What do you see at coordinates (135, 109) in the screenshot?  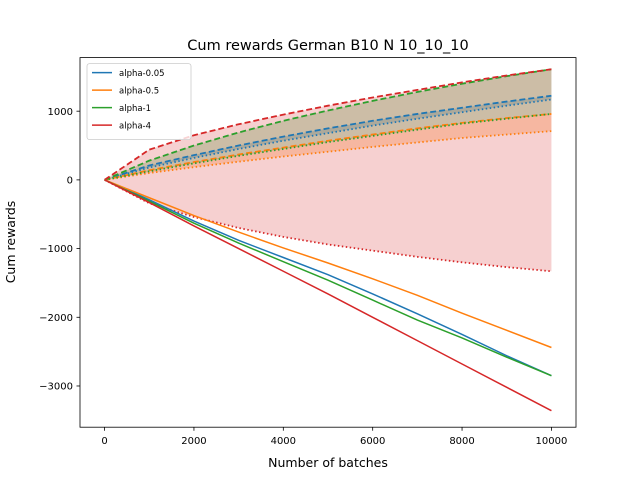 I see `legend-label-2: alpha-1` at bounding box center [135, 109].